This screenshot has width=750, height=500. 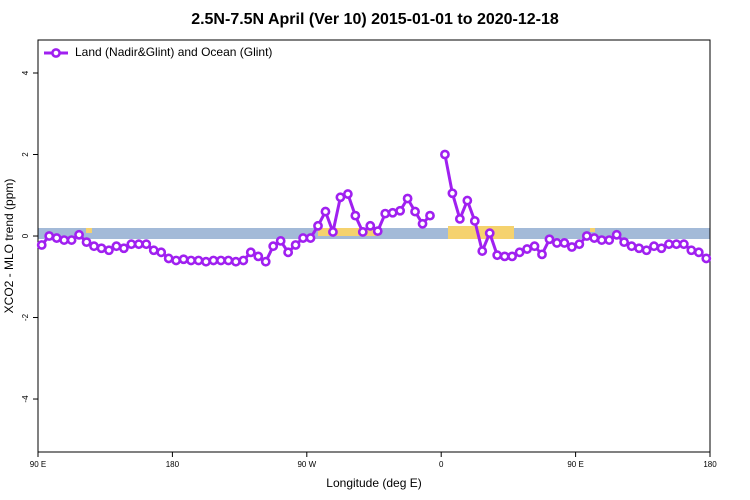 I want to click on x-axis-label: Longitude (deg E), so click(x=373, y=483).